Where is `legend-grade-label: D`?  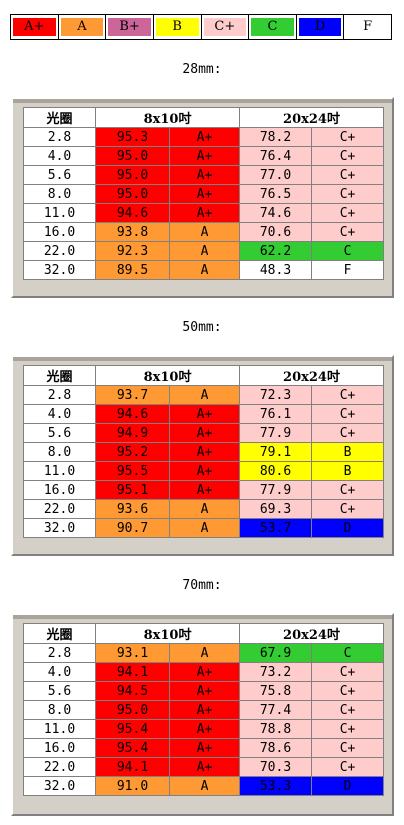
legend-grade-label: D is located at coordinates (320, 27).